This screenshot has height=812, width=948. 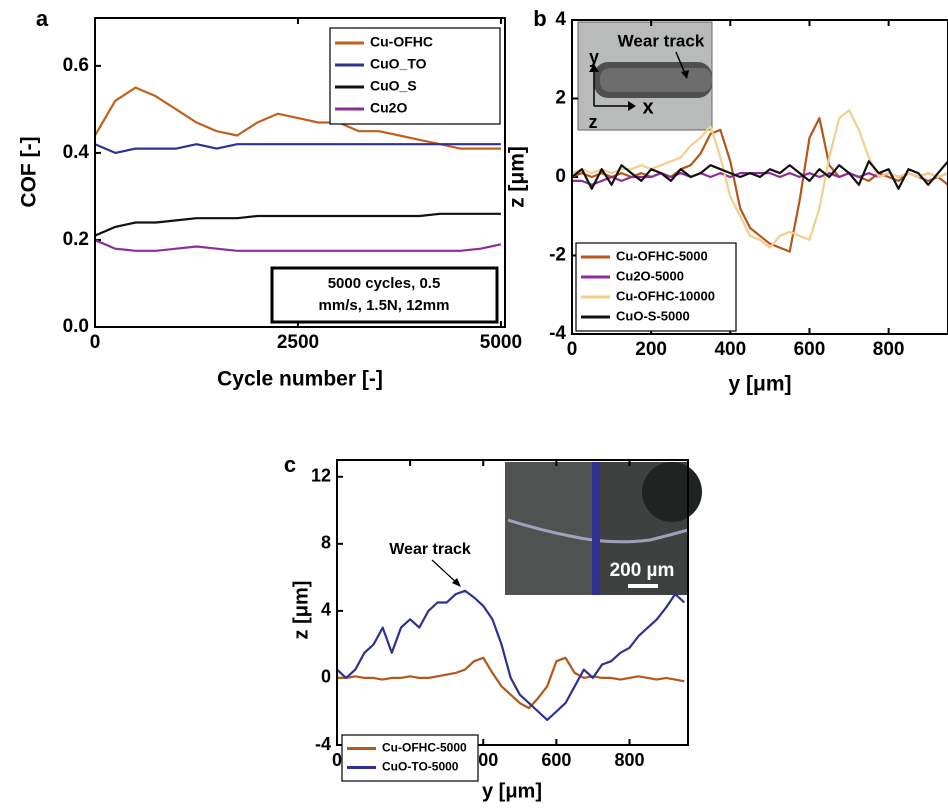 What do you see at coordinates (642, 570) in the screenshot?
I see `scale-bar-label: 200 µm` at bounding box center [642, 570].